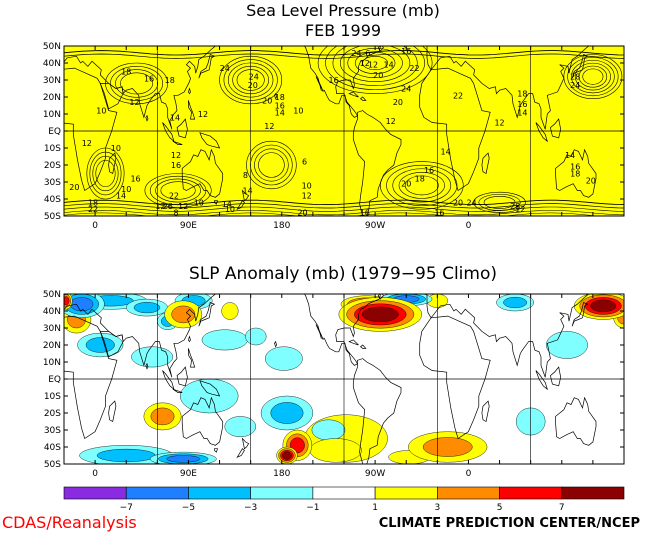 This screenshot has width=647, height=534. Describe the element at coordinates (500, 508) in the screenshot. I see `color-bar-label: 5` at that location.